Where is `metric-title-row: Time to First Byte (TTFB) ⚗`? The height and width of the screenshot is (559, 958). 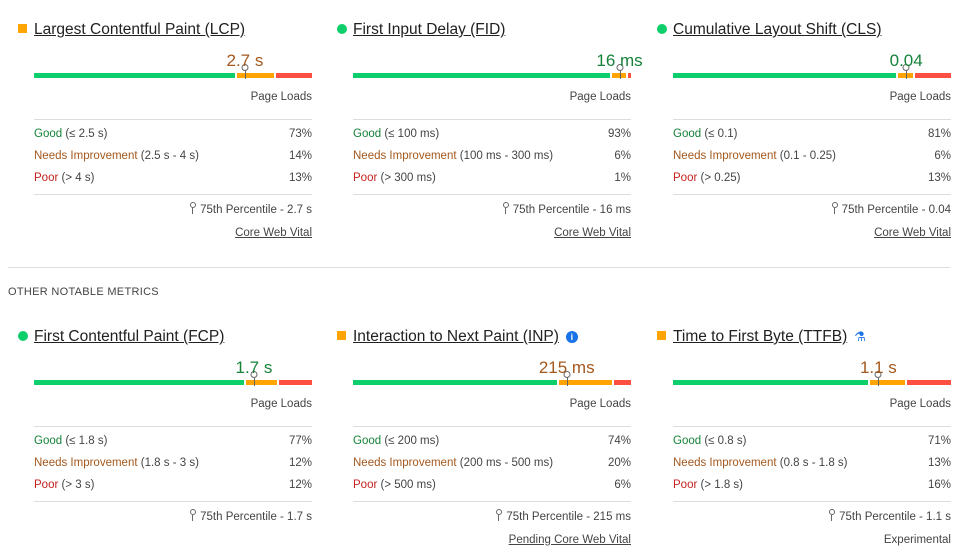
metric-title-row: Time to First Byte (TTFB) ⚗ is located at coordinates (769, 337).